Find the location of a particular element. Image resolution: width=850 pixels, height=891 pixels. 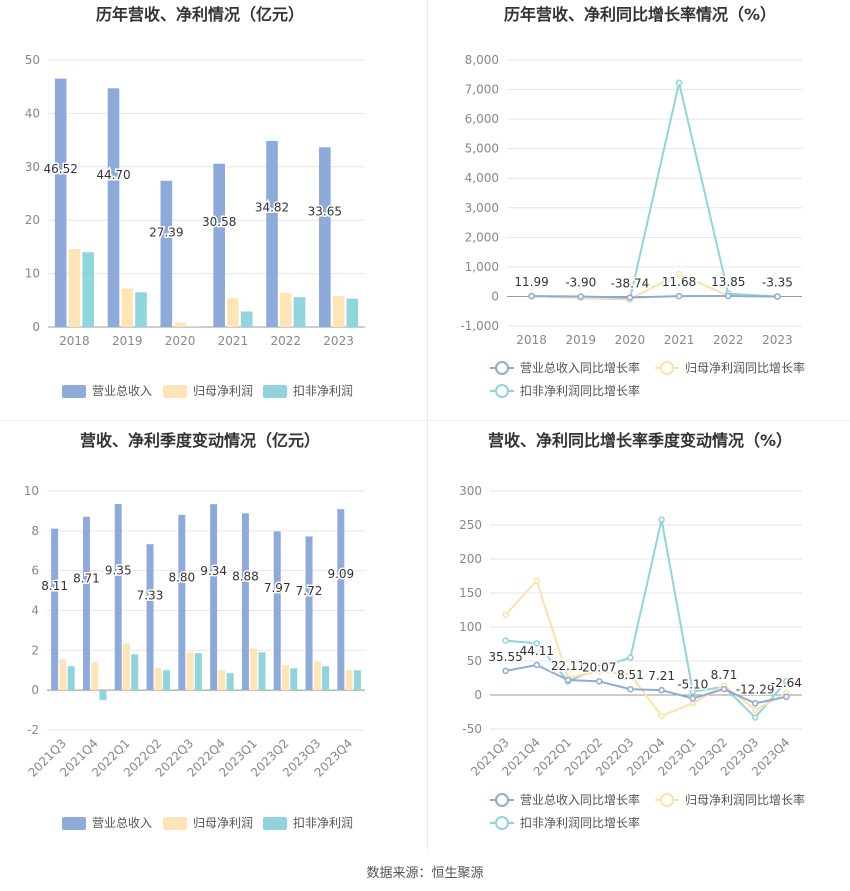

y-tick-label: 7,000 is located at coordinates (482, 90).